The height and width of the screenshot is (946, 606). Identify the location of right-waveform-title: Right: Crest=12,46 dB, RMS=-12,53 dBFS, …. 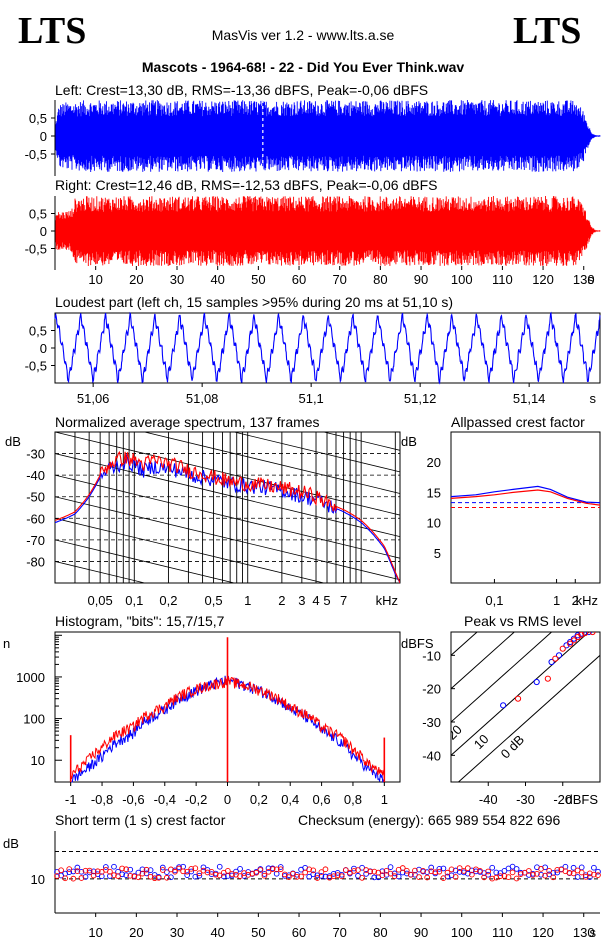
(246, 185).